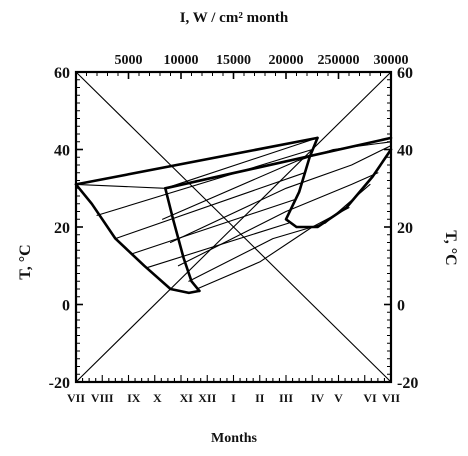  I want to click on top-axis-label: I, W / cm² month, so click(234, 18).